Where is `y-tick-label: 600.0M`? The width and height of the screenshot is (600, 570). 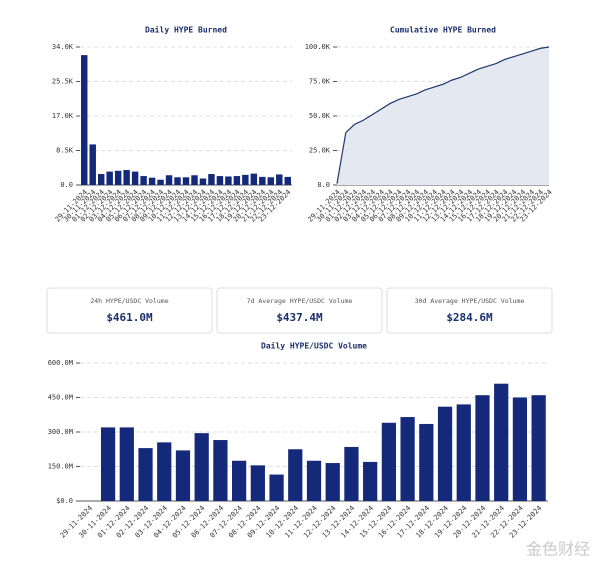
y-tick-label: 600.0M is located at coordinates (60, 363).